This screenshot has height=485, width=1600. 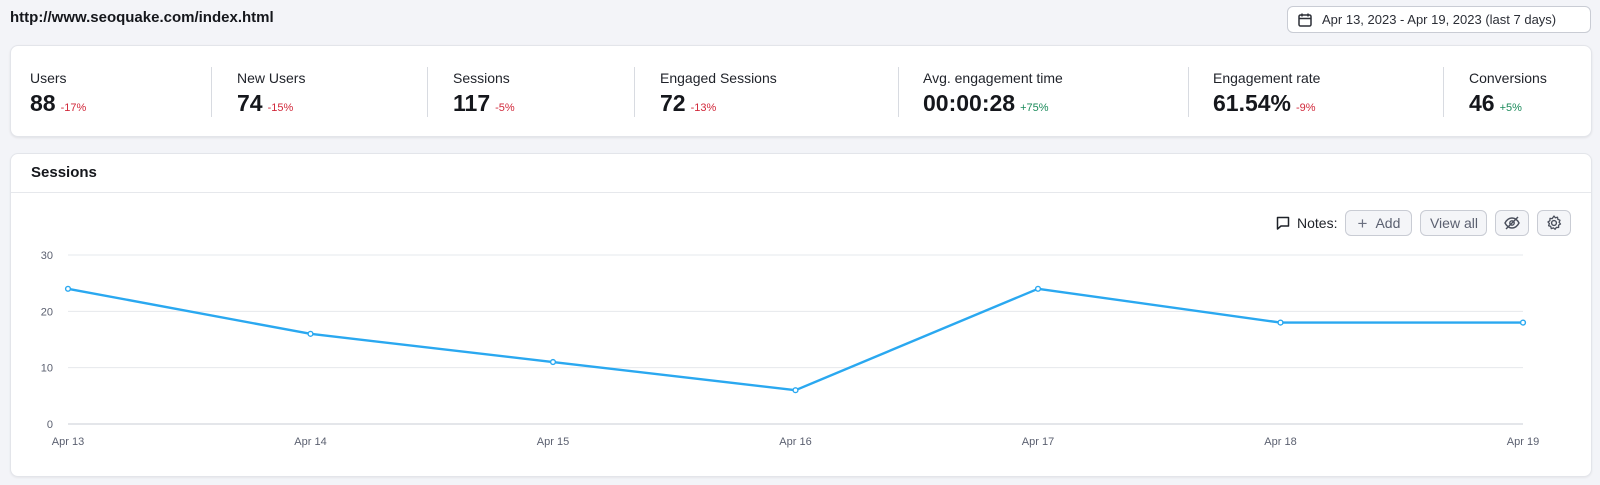 I want to click on site-url: http://www.seoquake.com/index.html, so click(x=142, y=17).